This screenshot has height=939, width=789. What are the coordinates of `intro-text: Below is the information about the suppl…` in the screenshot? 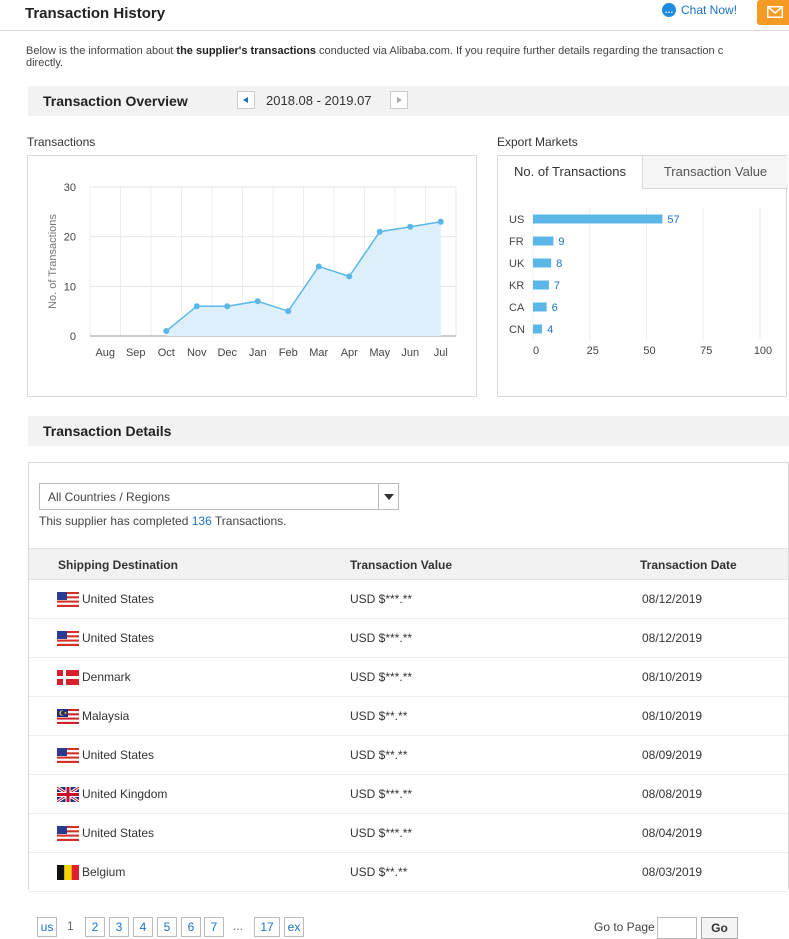 It's located at (406, 57).